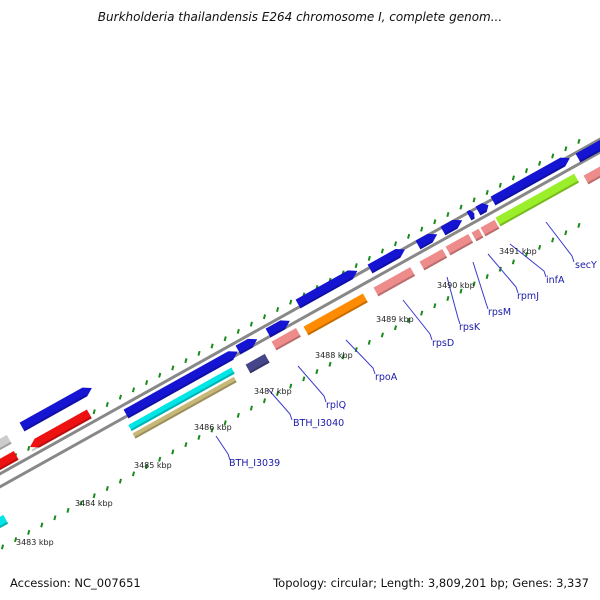 This screenshot has width=600, height=600. I want to click on cds-rpmj-shade, so click(479, 238).